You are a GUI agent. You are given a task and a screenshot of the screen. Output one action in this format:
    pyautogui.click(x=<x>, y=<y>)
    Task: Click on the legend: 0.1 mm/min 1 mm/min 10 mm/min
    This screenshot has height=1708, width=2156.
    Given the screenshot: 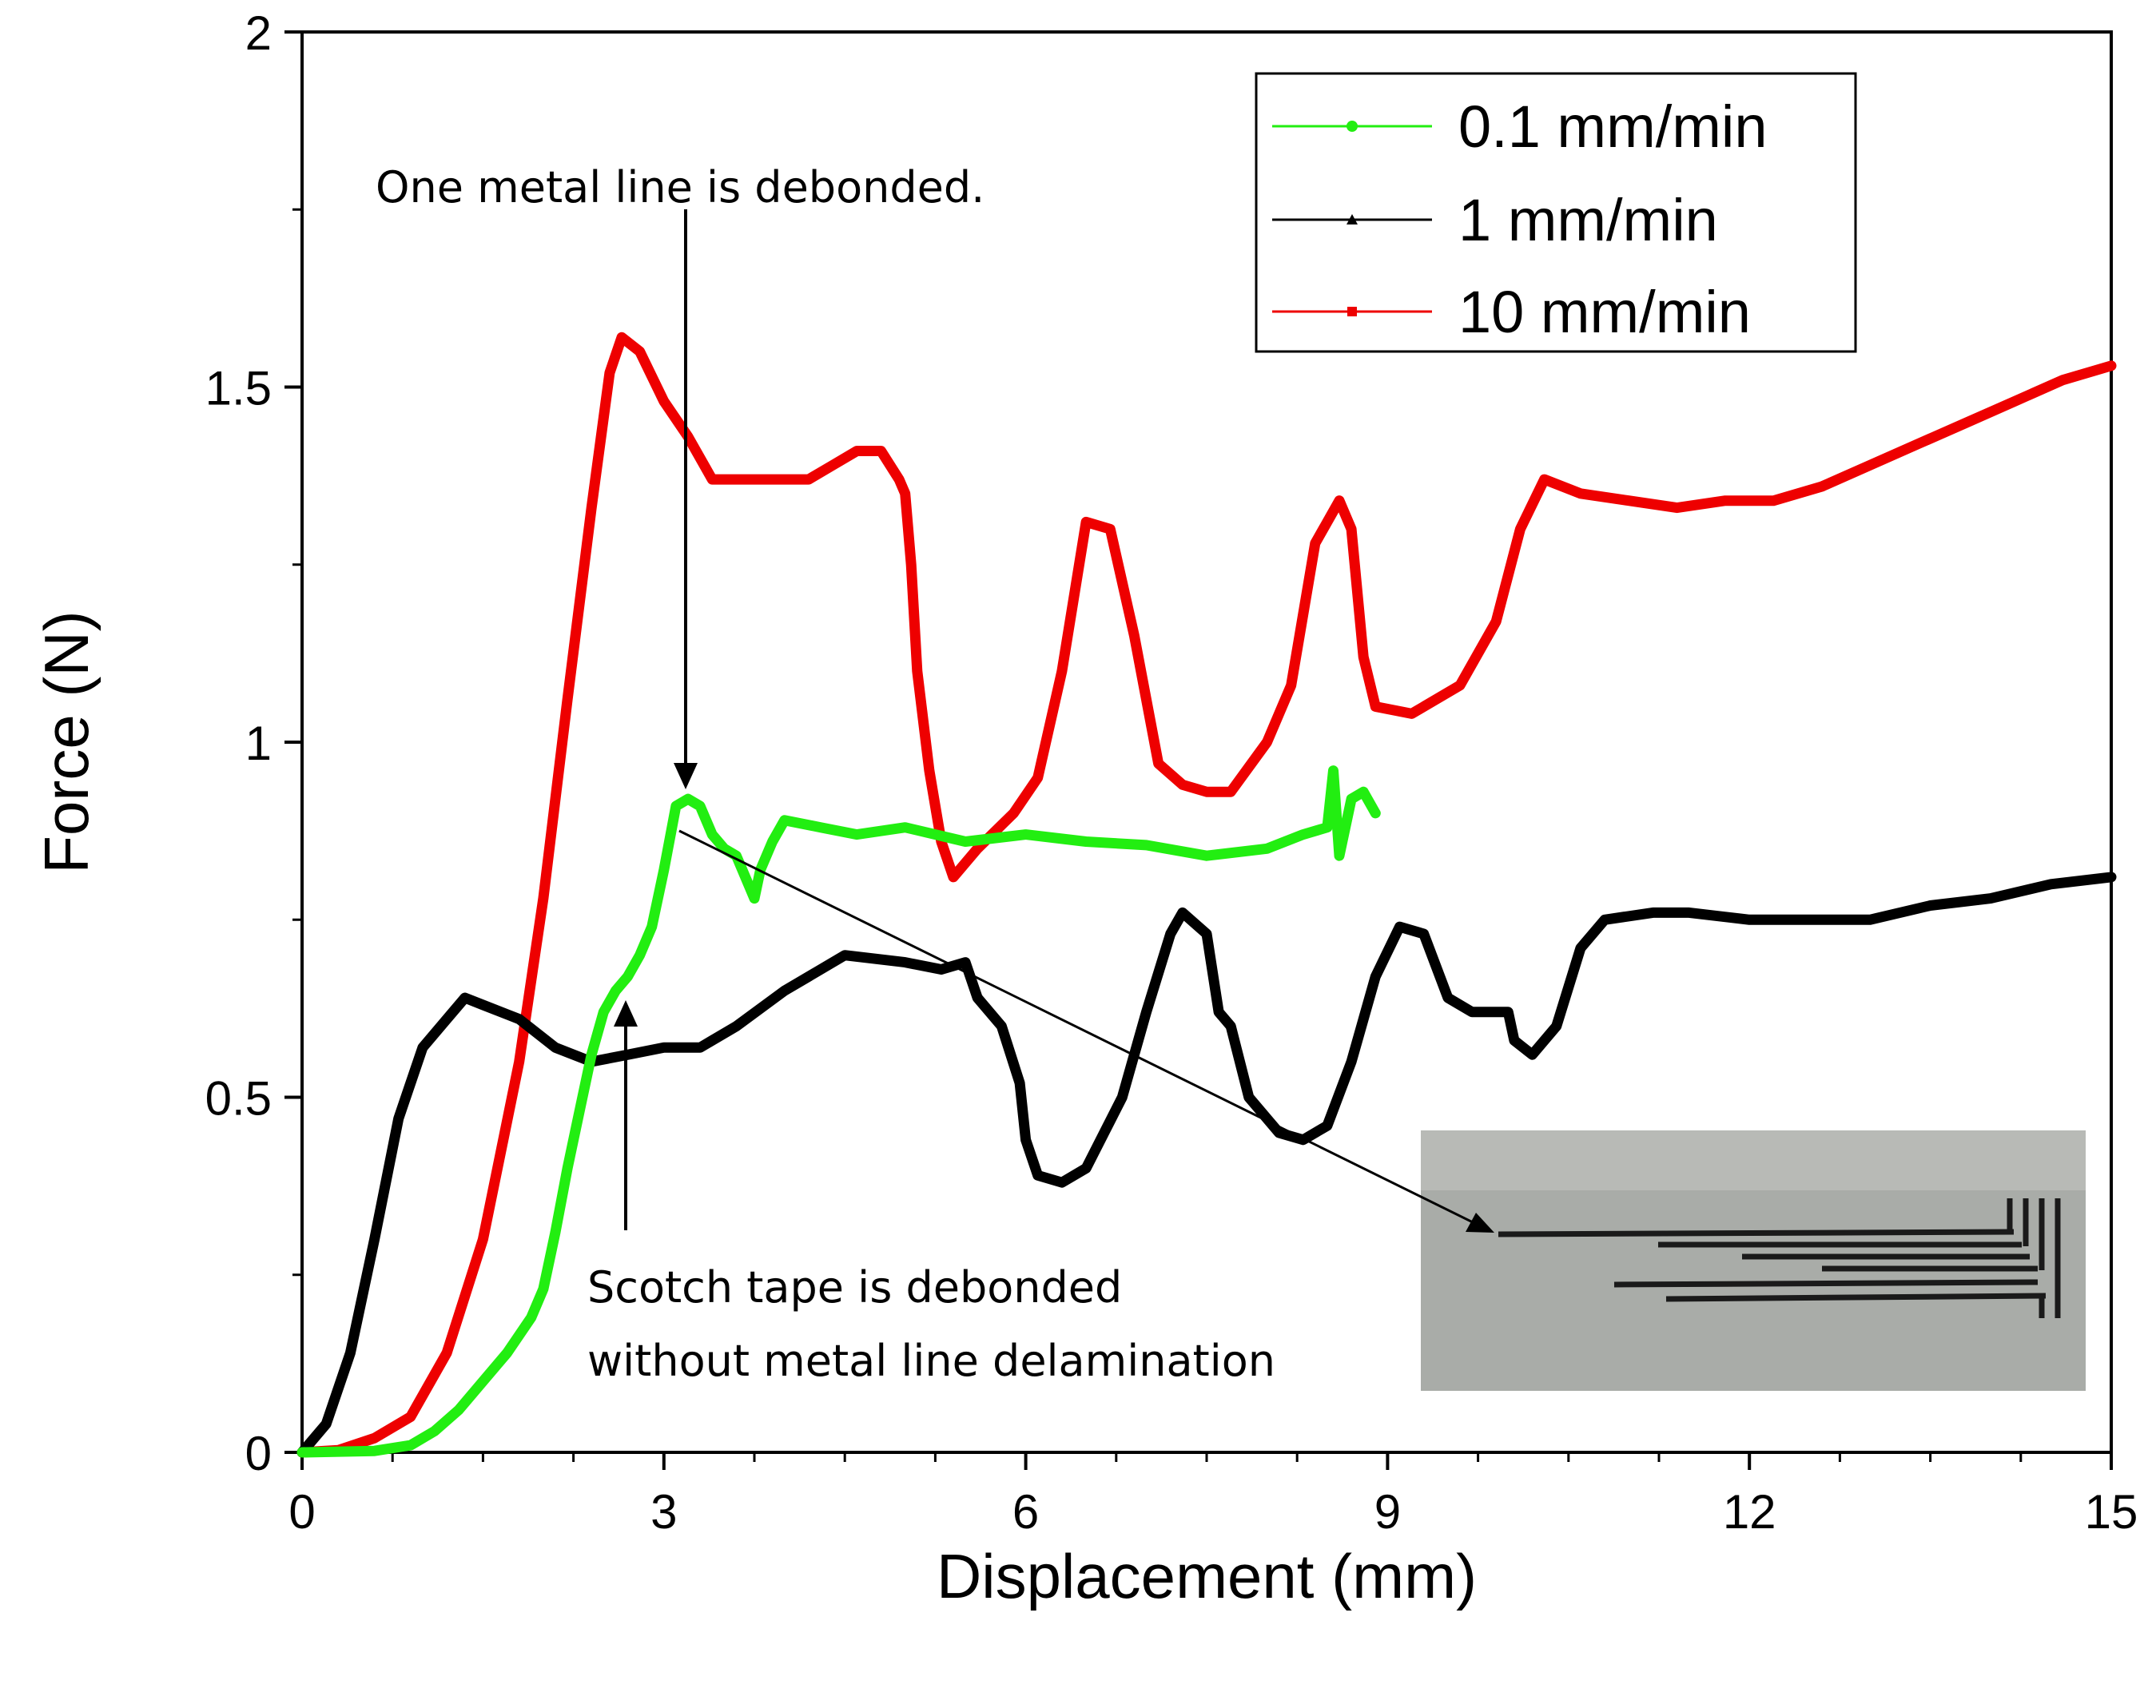 What is the action you would take?
    pyautogui.click(x=1556, y=212)
    